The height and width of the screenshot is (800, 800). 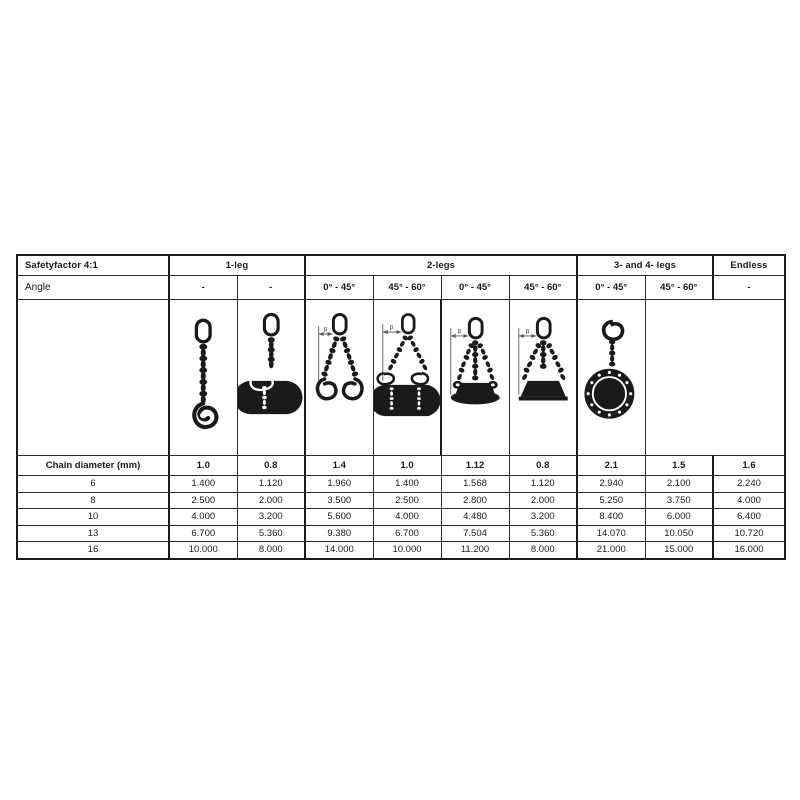 I want to click on beta-symbol-2leg-choke: β, so click(x=391, y=328).